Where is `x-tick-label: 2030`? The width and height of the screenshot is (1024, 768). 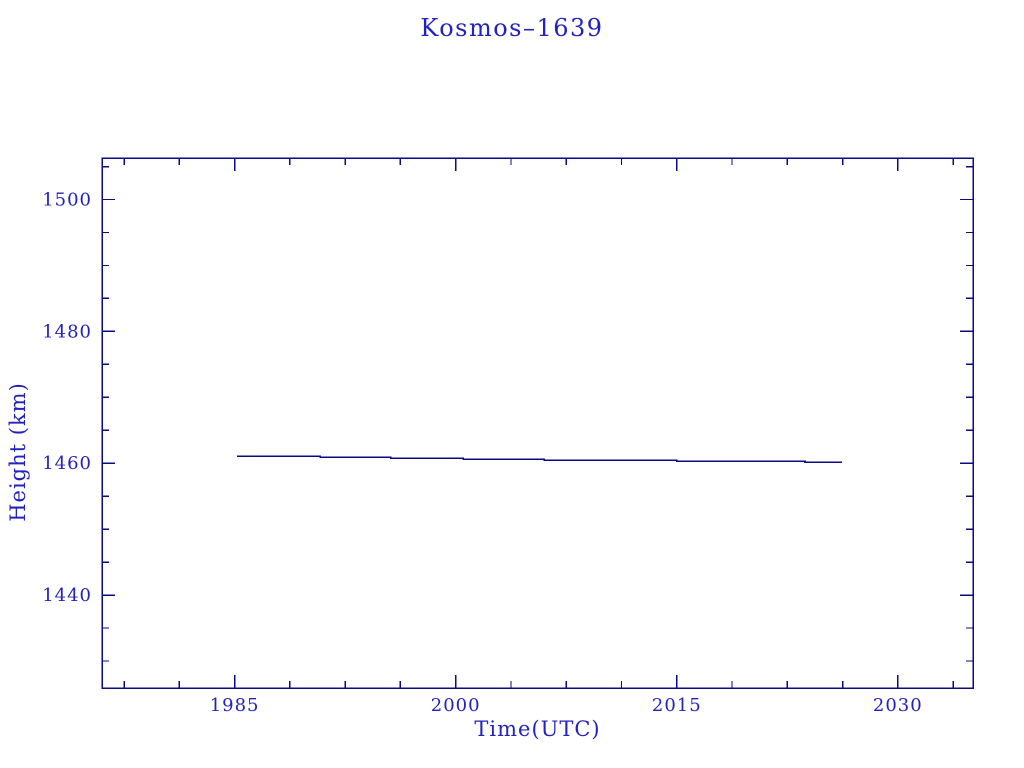 x-tick-label: 2030 is located at coordinates (898, 705).